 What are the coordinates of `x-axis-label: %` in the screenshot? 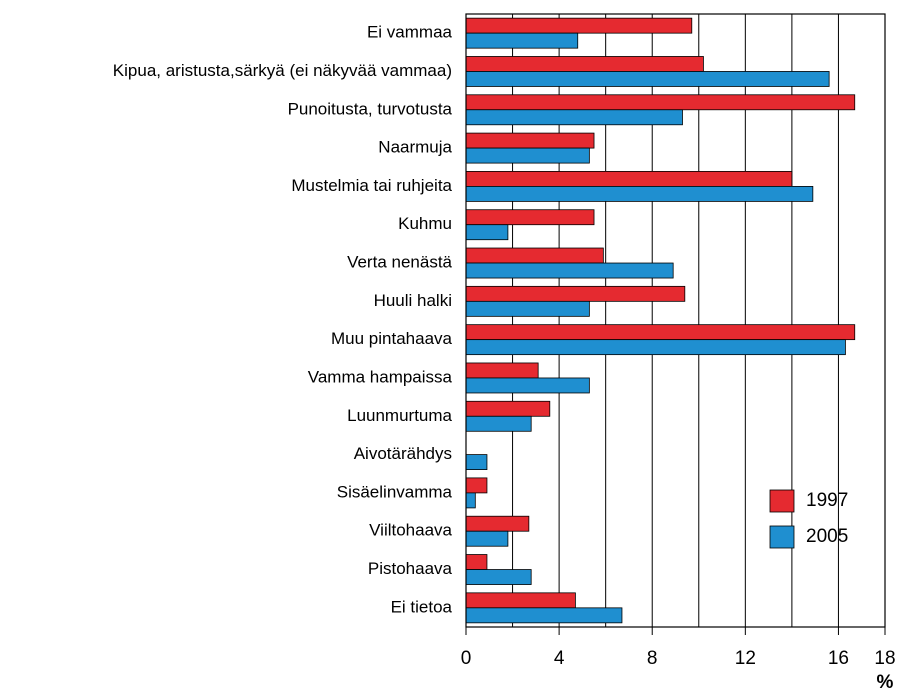 It's located at (885, 681).